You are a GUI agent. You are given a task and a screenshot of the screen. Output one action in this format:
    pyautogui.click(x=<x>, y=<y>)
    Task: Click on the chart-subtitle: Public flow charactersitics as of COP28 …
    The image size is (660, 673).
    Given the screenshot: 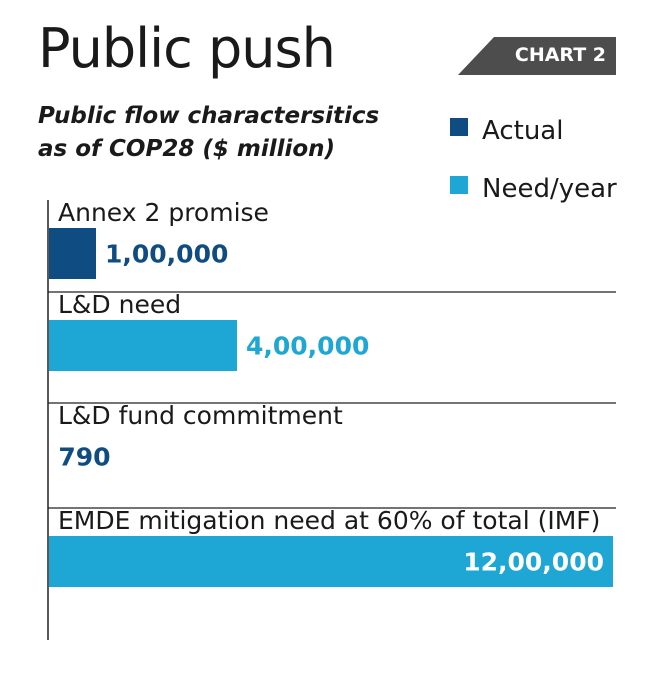 What is the action you would take?
    pyautogui.click(x=238, y=133)
    